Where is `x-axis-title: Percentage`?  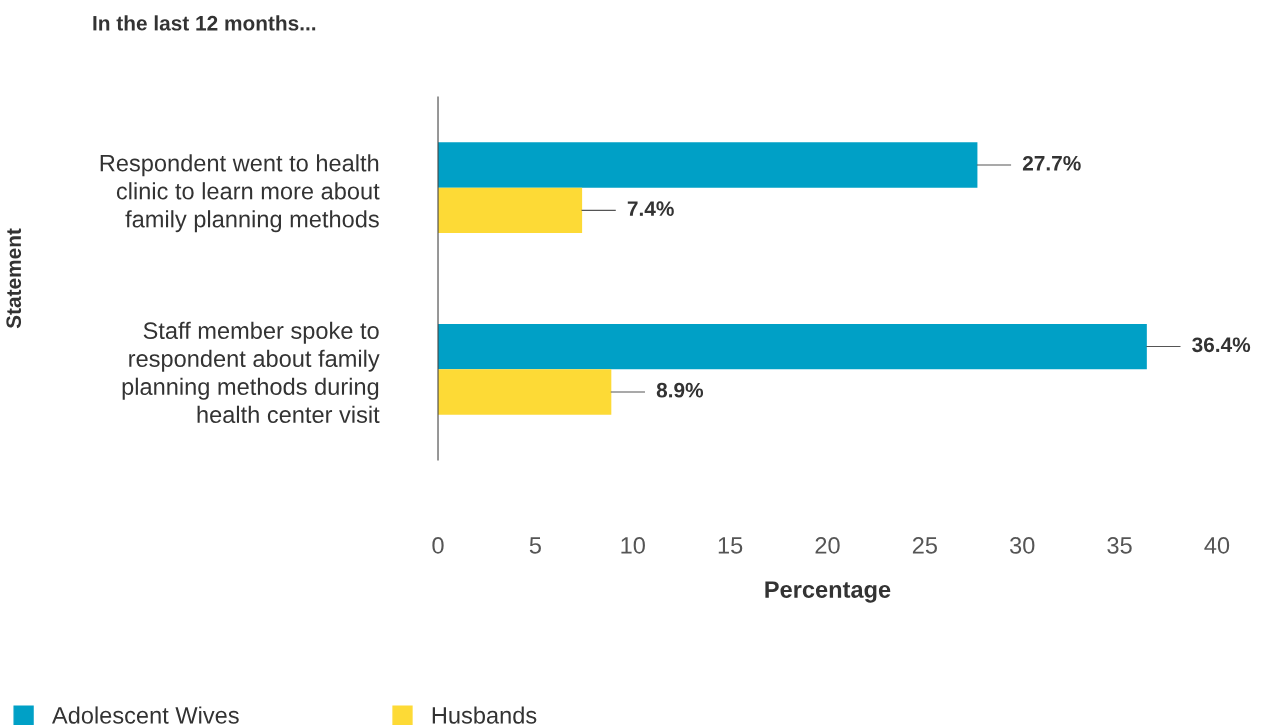
x-axis-title: Percentage is located at coordinates (828, 592).